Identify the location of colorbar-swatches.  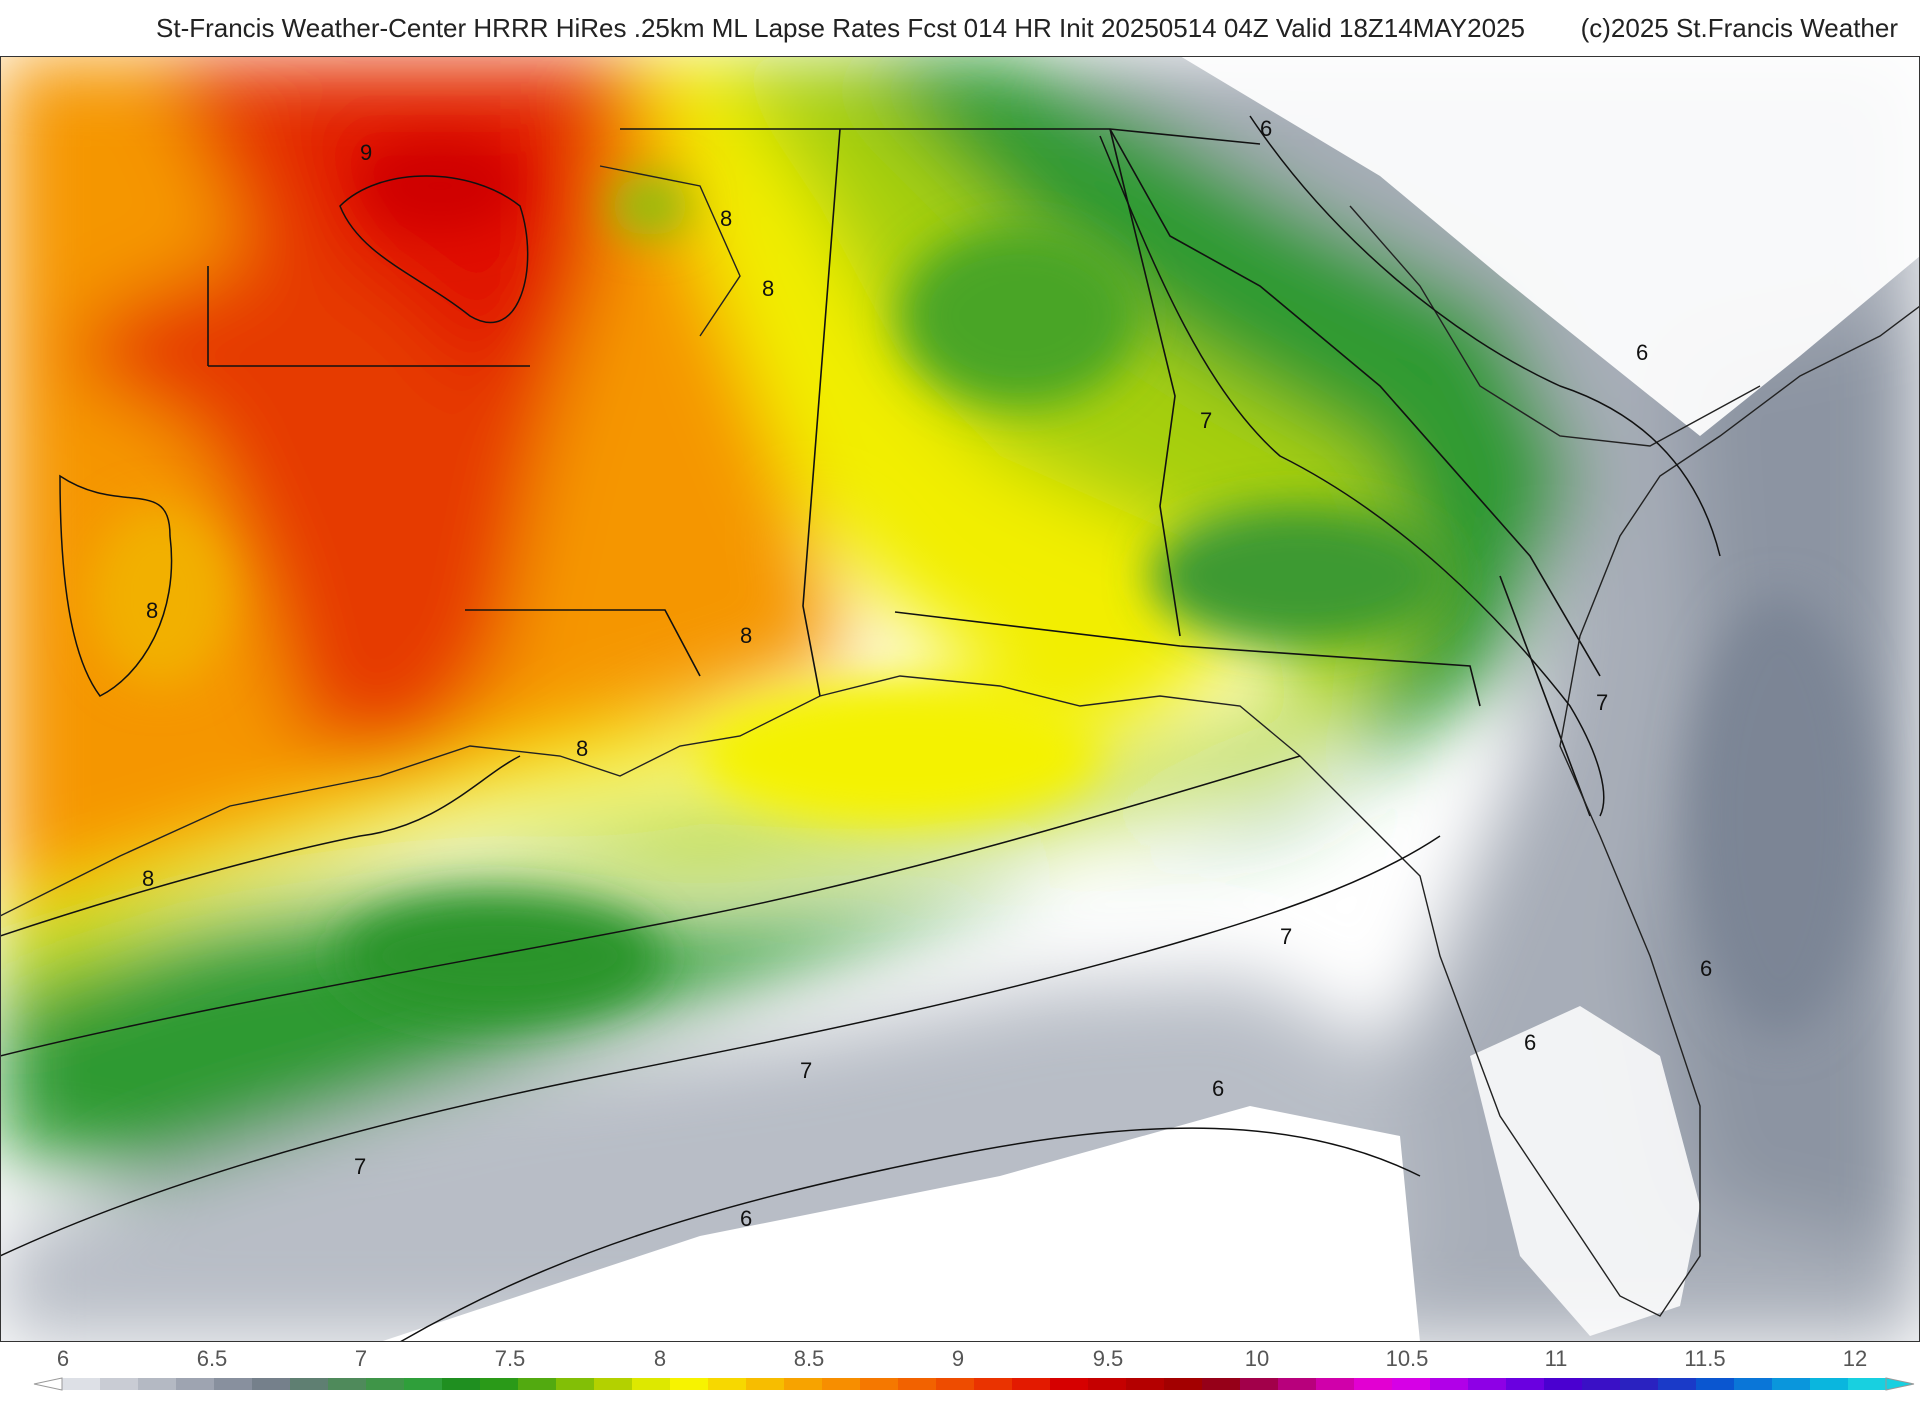
(974, 1384).